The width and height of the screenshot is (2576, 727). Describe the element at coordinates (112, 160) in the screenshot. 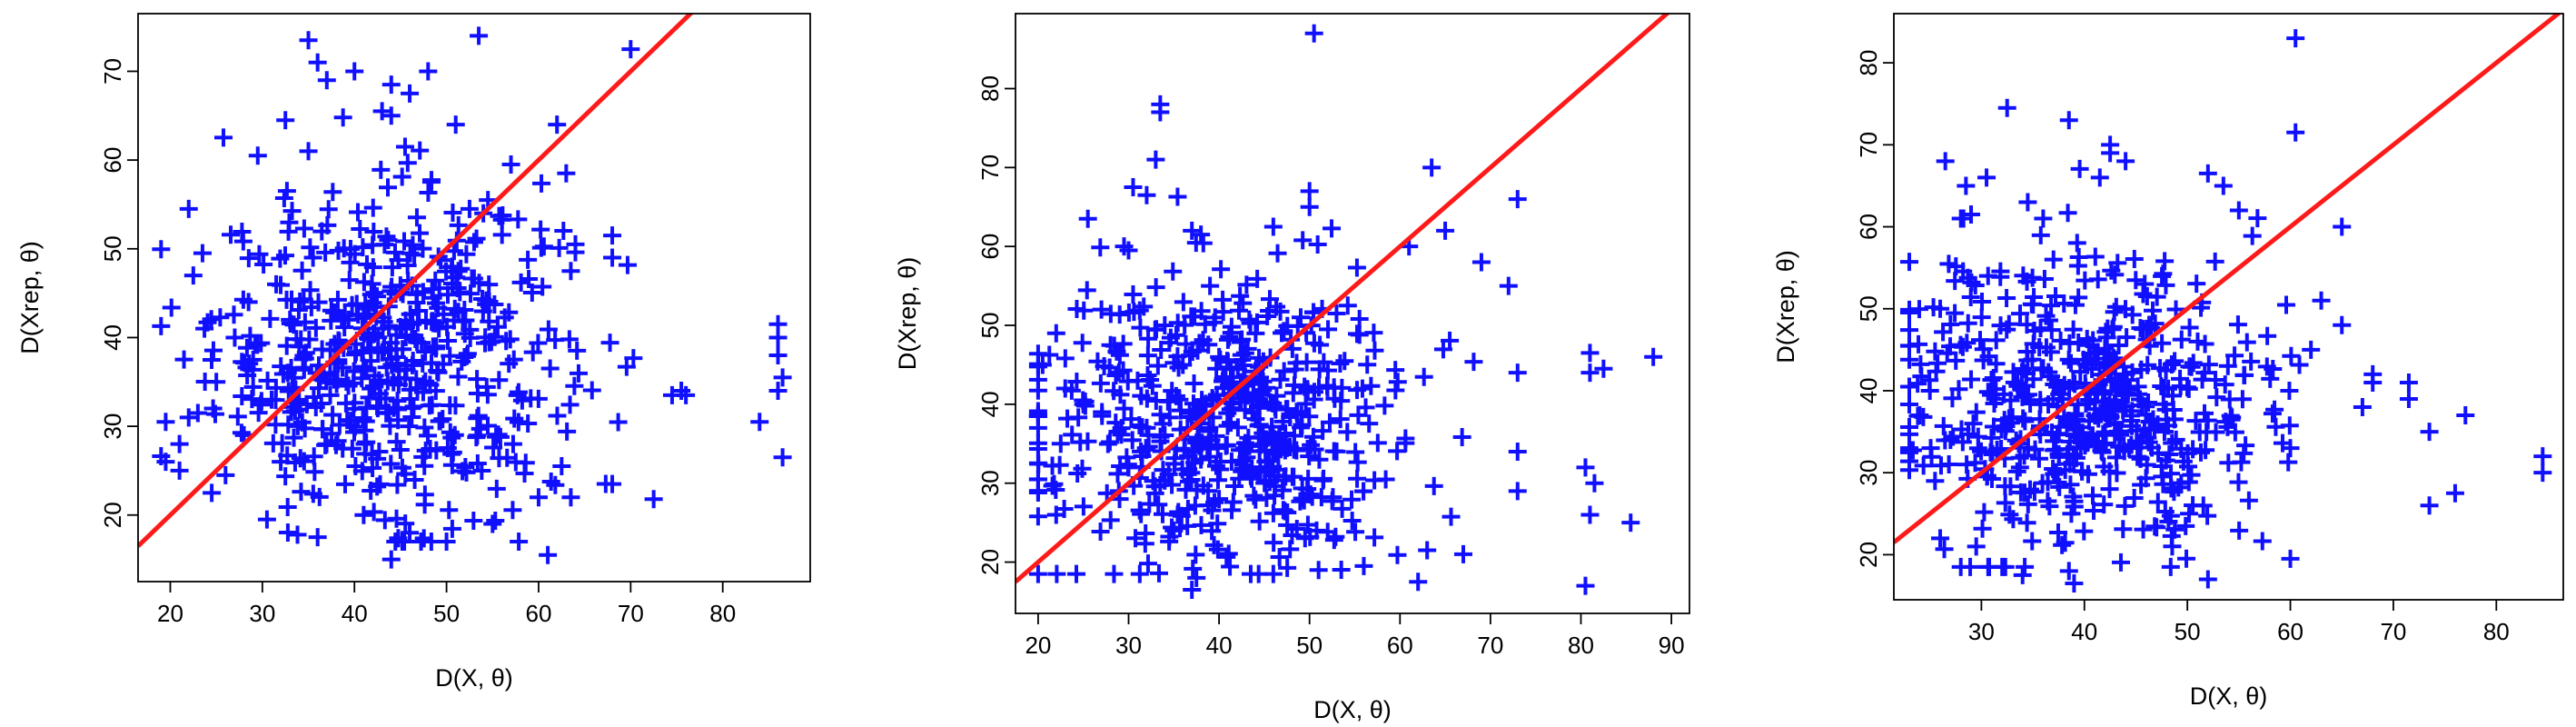

I see `y-tick-label: 60` at that location.